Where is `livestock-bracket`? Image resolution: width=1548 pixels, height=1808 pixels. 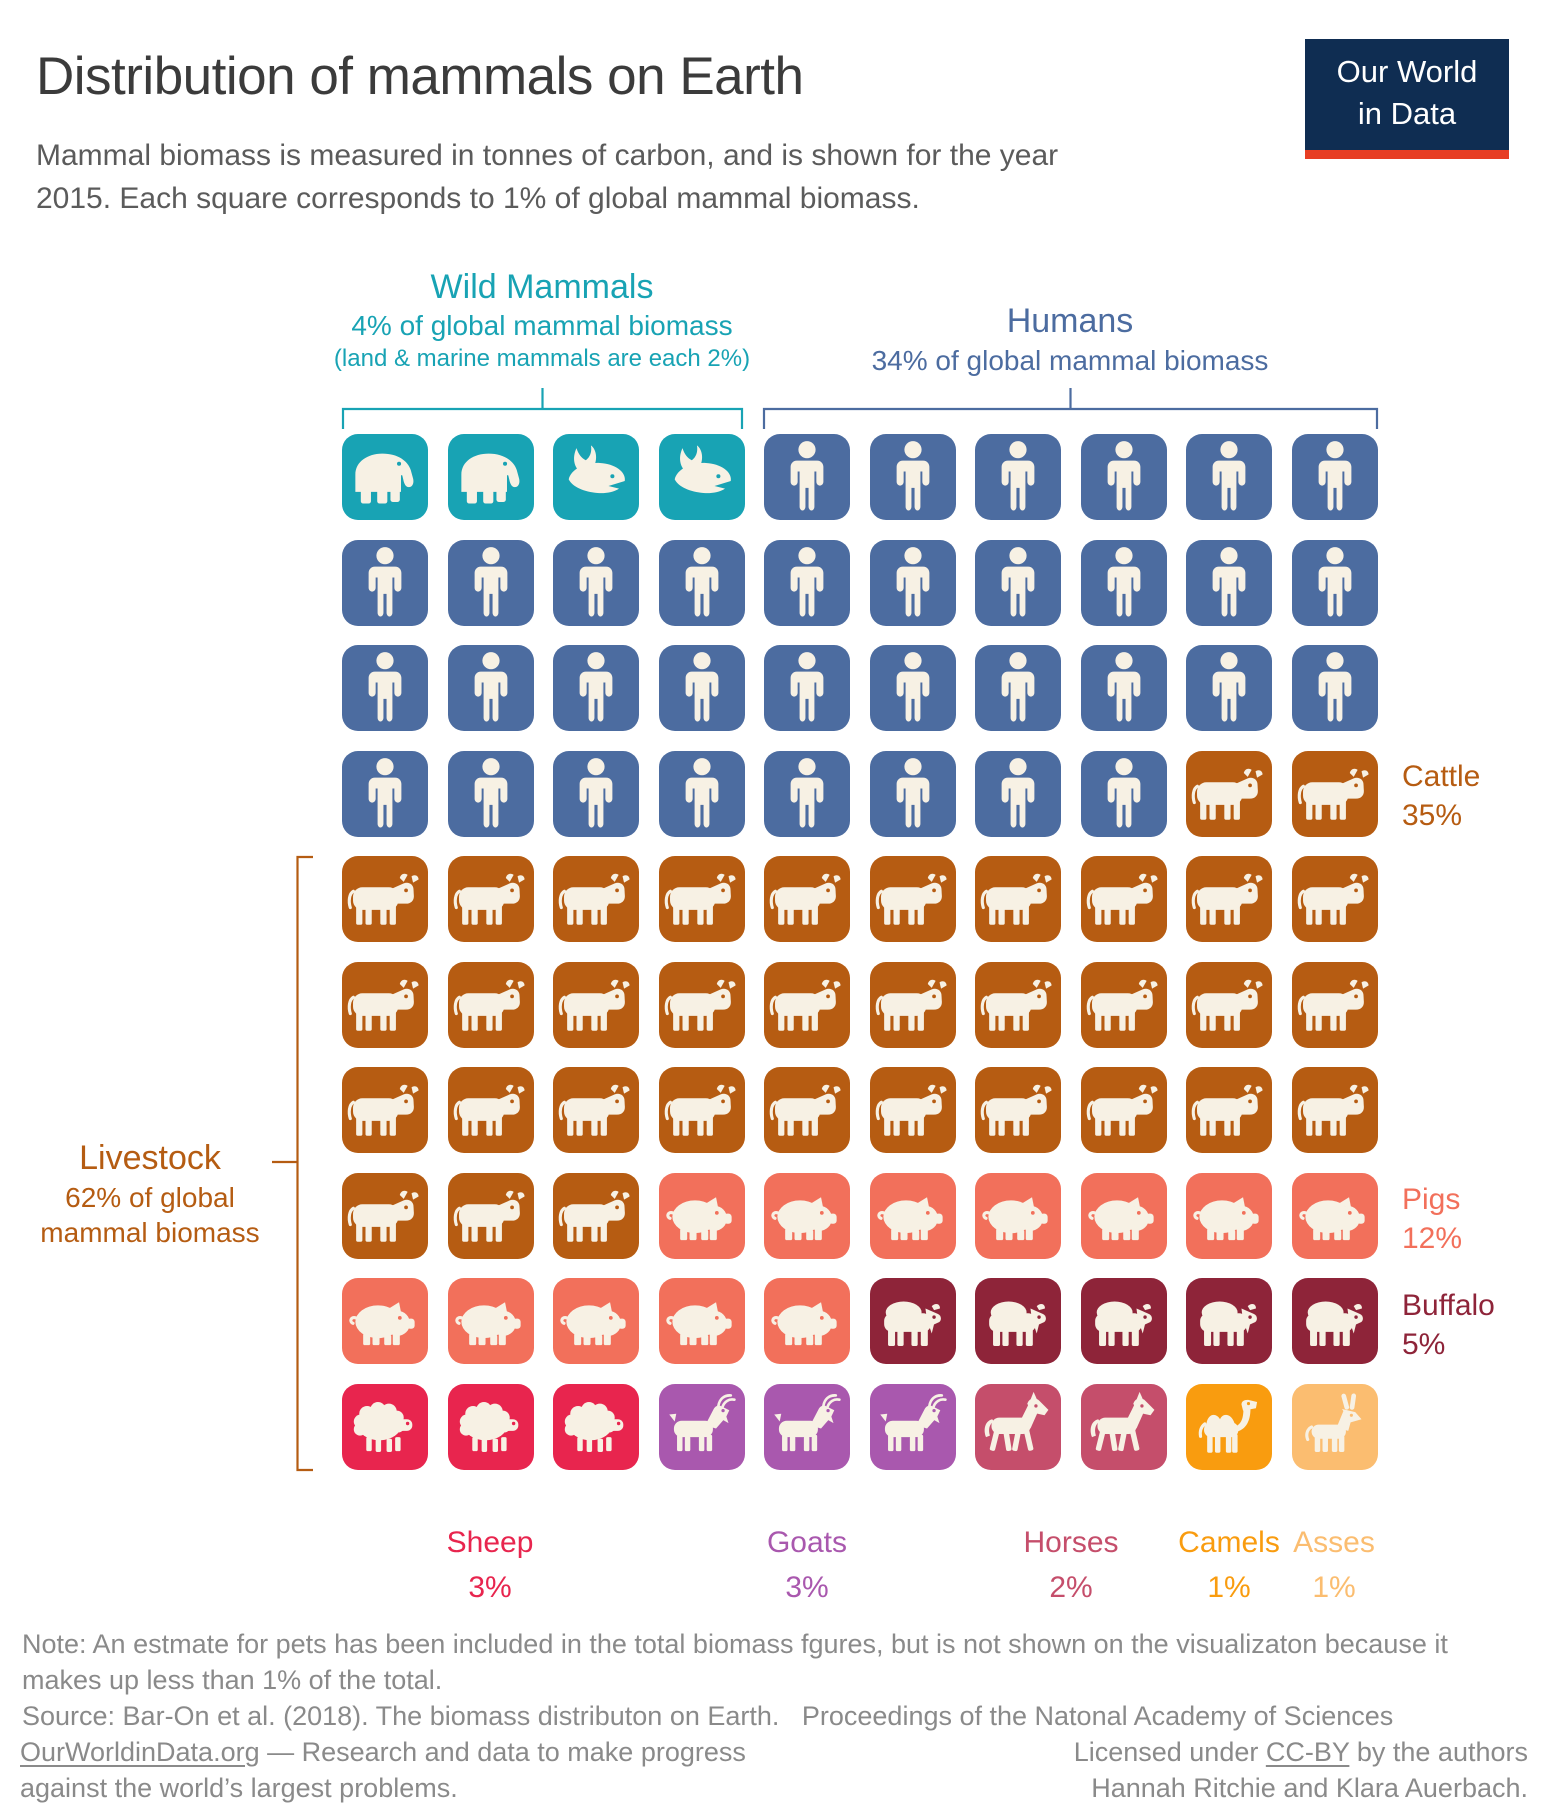 livestock-bracket is located at coordinates (292, 1163).